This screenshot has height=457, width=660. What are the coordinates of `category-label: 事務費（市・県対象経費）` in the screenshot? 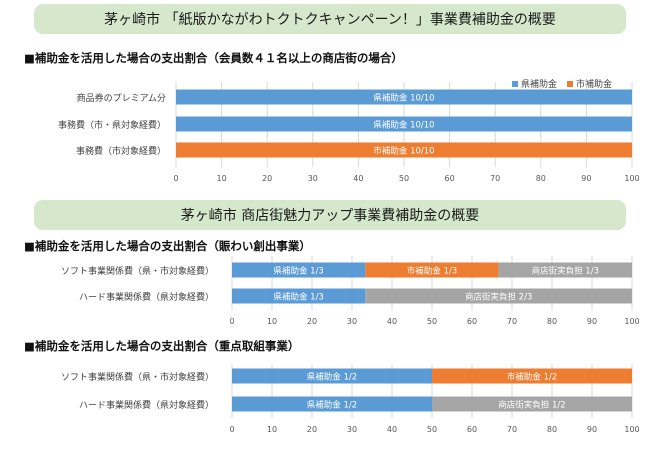 It's located at (112, 125).